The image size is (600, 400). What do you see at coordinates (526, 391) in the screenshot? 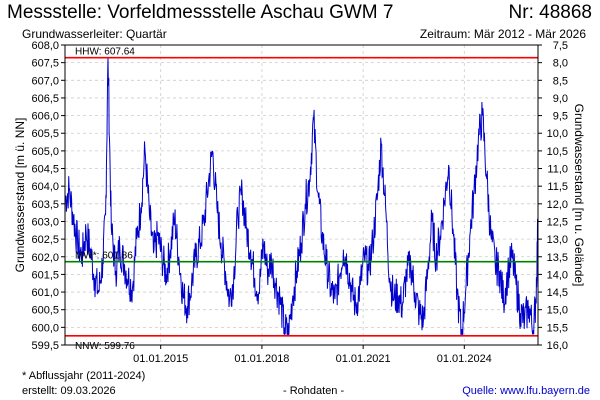
I see `source-link: Quelle: www.lfu.bayern.de` at bounding box center [526, 391].